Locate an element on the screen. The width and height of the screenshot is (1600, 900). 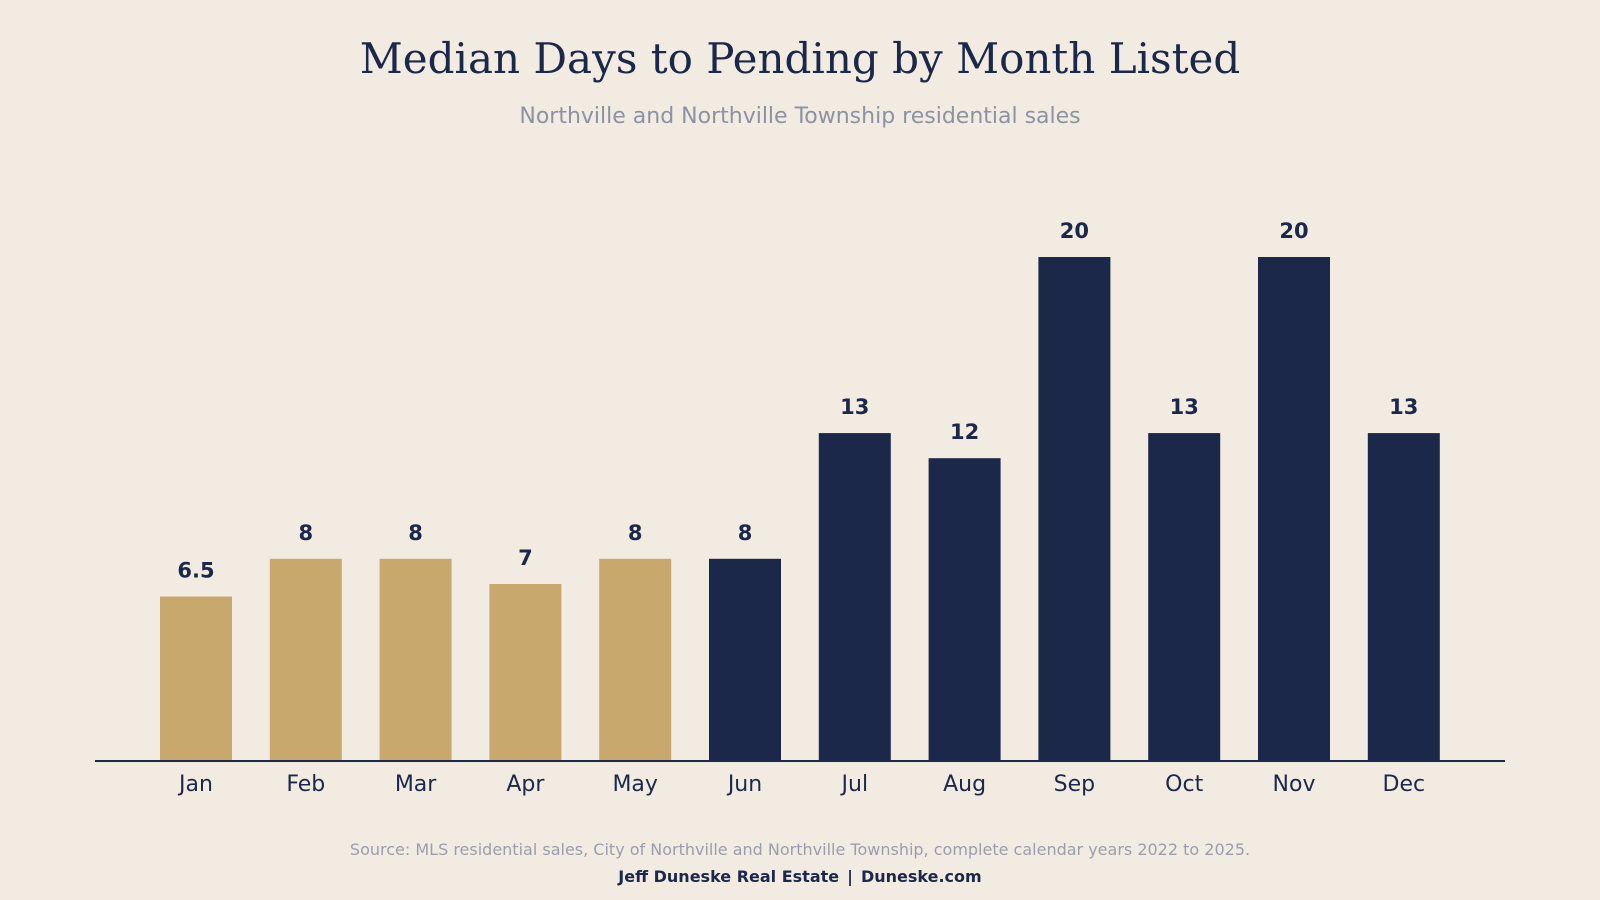
bar-jan is located at coordinates (196, 678).